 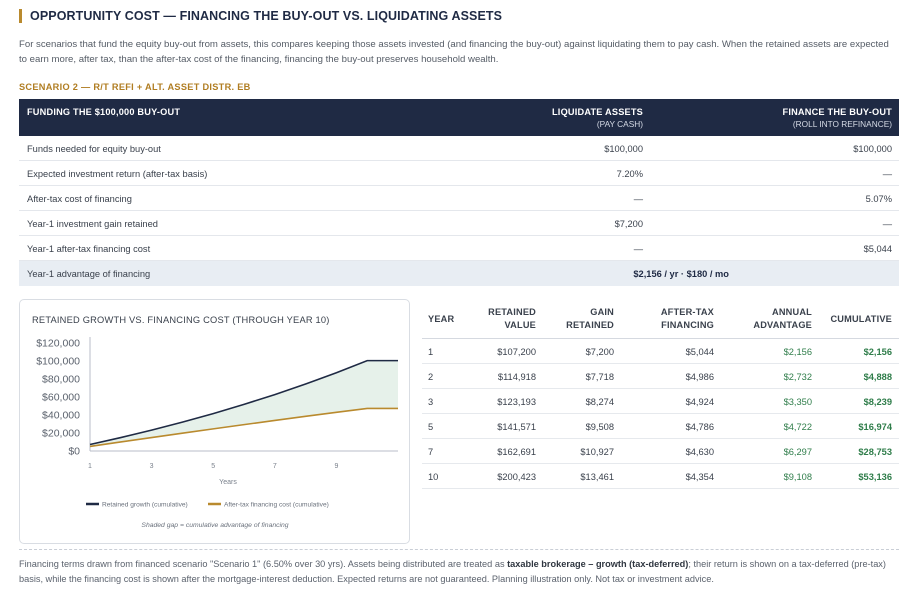 What do you see at coordinates (875, 477) in the screenshot?
I see `cell-cumulative: $53,136` at bounding box center [875, 477].